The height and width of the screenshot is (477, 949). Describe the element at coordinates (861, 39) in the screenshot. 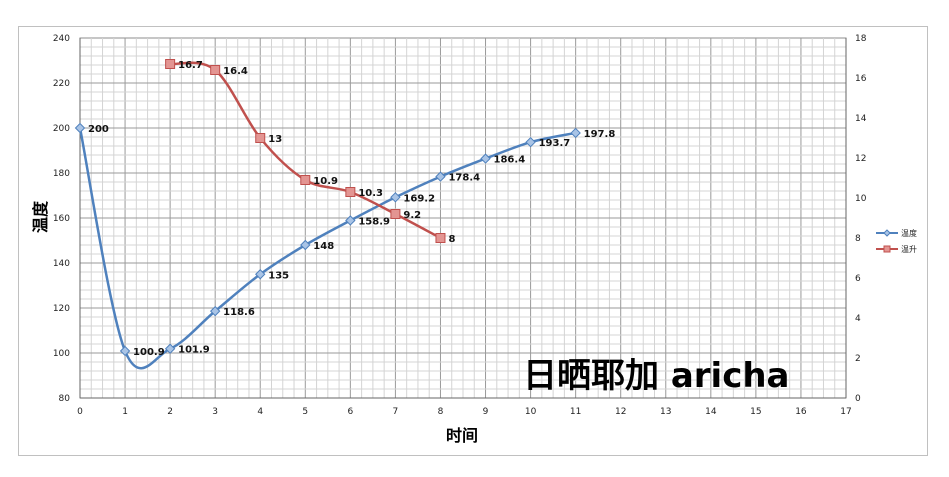

I see `y2-tick-label: 18` at that location.